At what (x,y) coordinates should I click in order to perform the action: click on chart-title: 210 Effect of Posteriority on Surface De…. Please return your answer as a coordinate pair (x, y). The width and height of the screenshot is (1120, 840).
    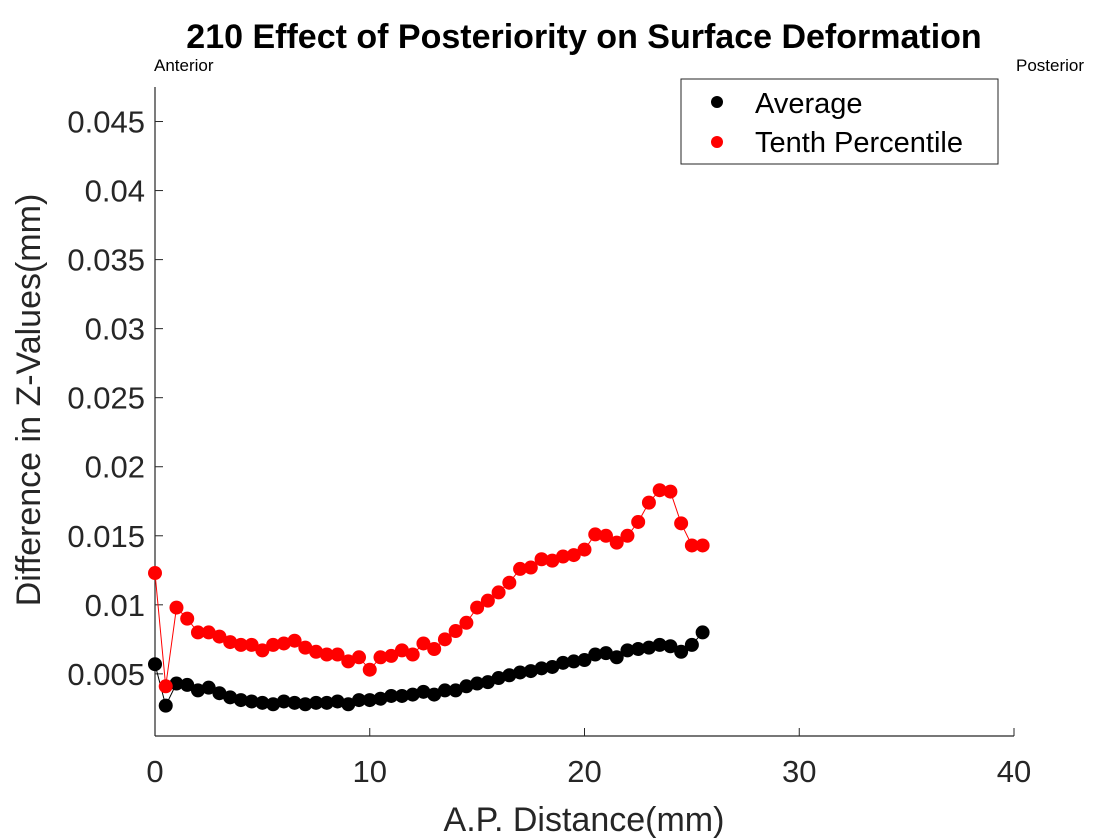
    Looking at the image, I should click on (583, 37).